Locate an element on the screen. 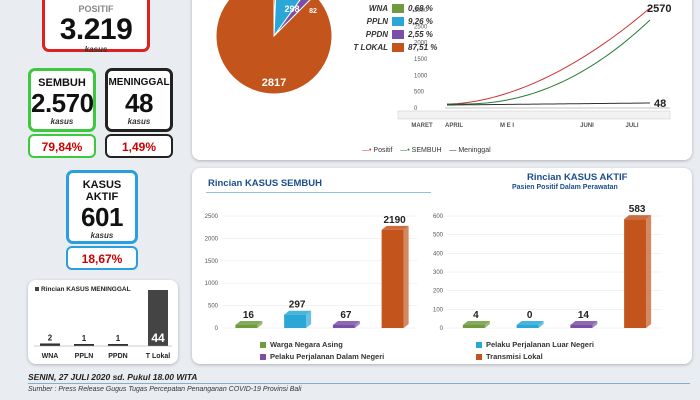  sembuh-y-tick: 500 is located at coordinates (213, 307).